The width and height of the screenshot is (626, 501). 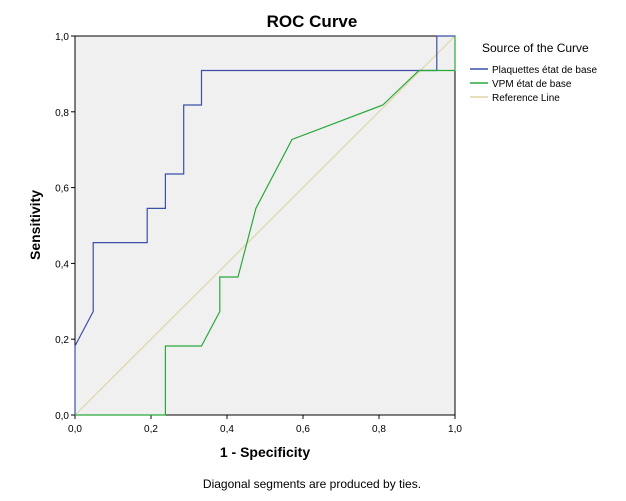 I want to click on legend-label-vpm-tat-de-base: VPM état de base, so click(x=532, y=84).